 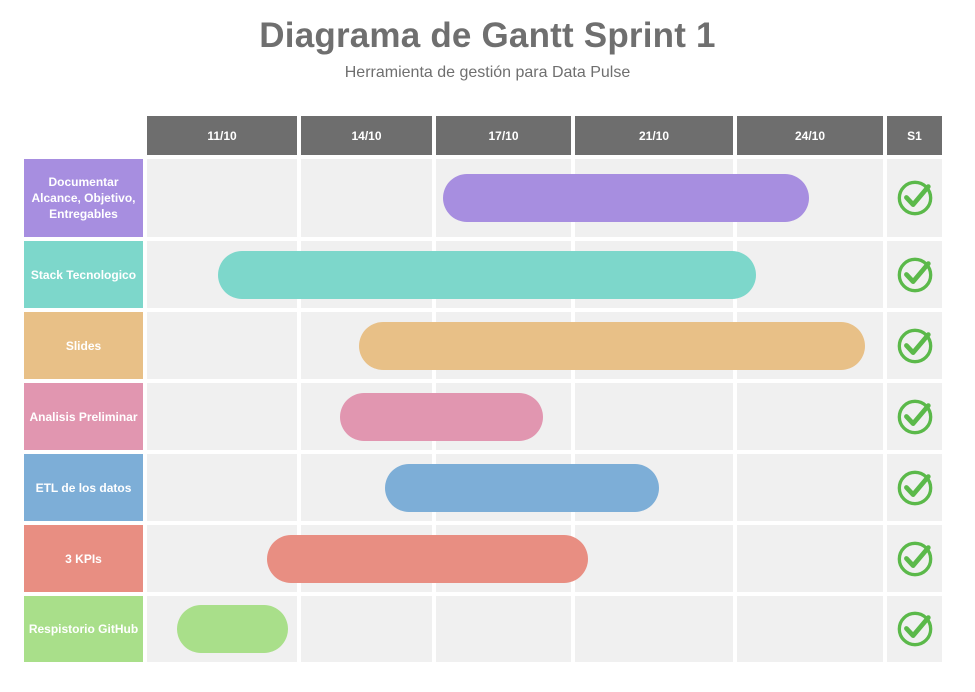 I want to click on date-header-3: 17/10, so click(x=503, y=135).